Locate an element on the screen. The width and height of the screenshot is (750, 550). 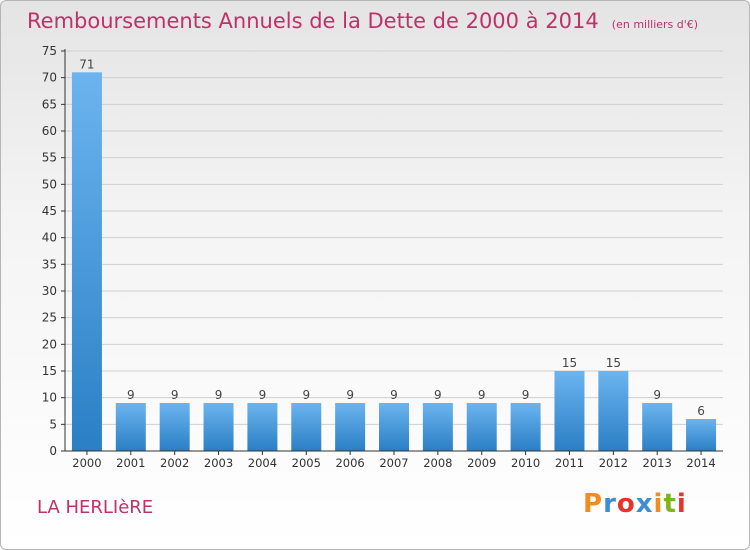
x-tick-label: 2003 is located at coordinates (218, 463).